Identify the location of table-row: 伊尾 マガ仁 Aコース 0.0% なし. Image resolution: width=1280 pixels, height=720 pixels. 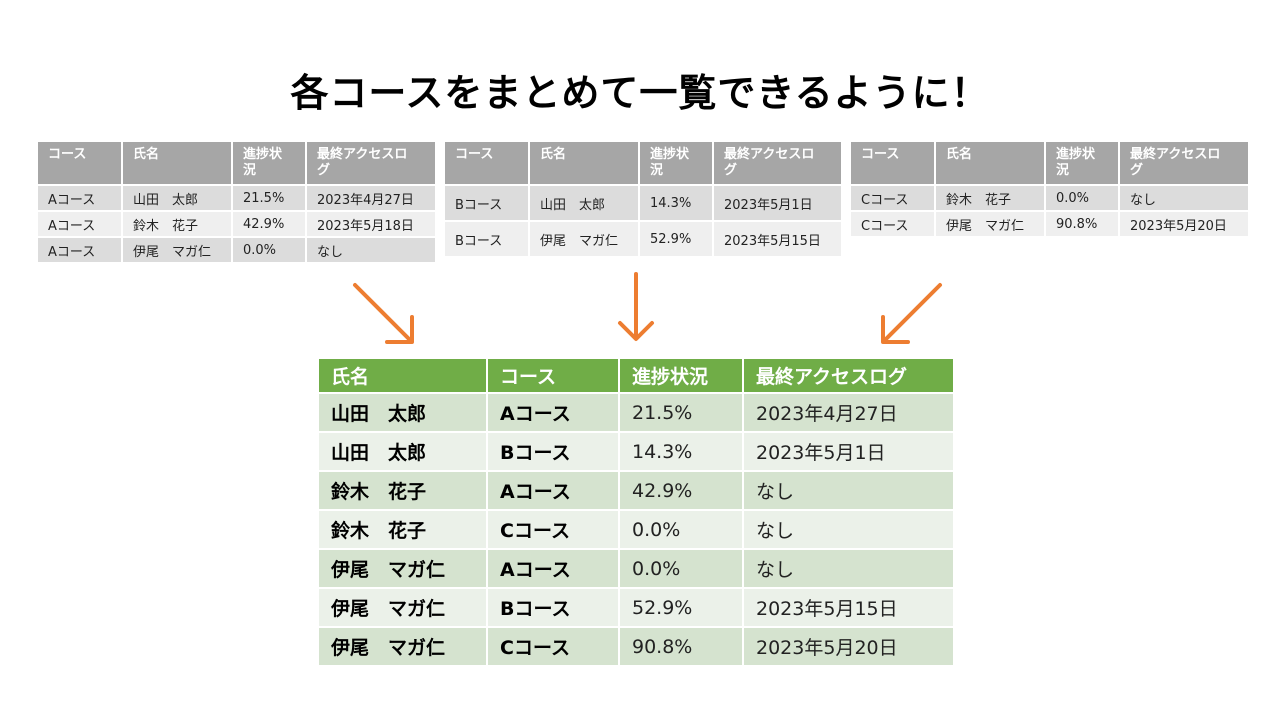
(636, 568).